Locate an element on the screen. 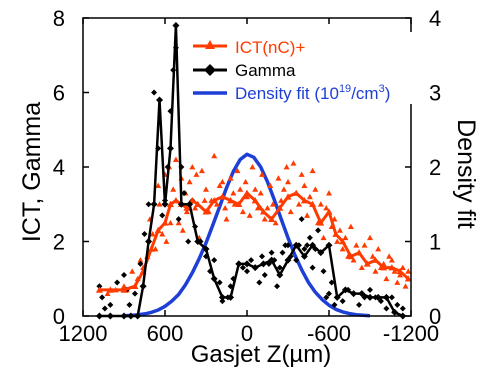  y-right-tick-label: 2 is located at coordinates (435, 167).